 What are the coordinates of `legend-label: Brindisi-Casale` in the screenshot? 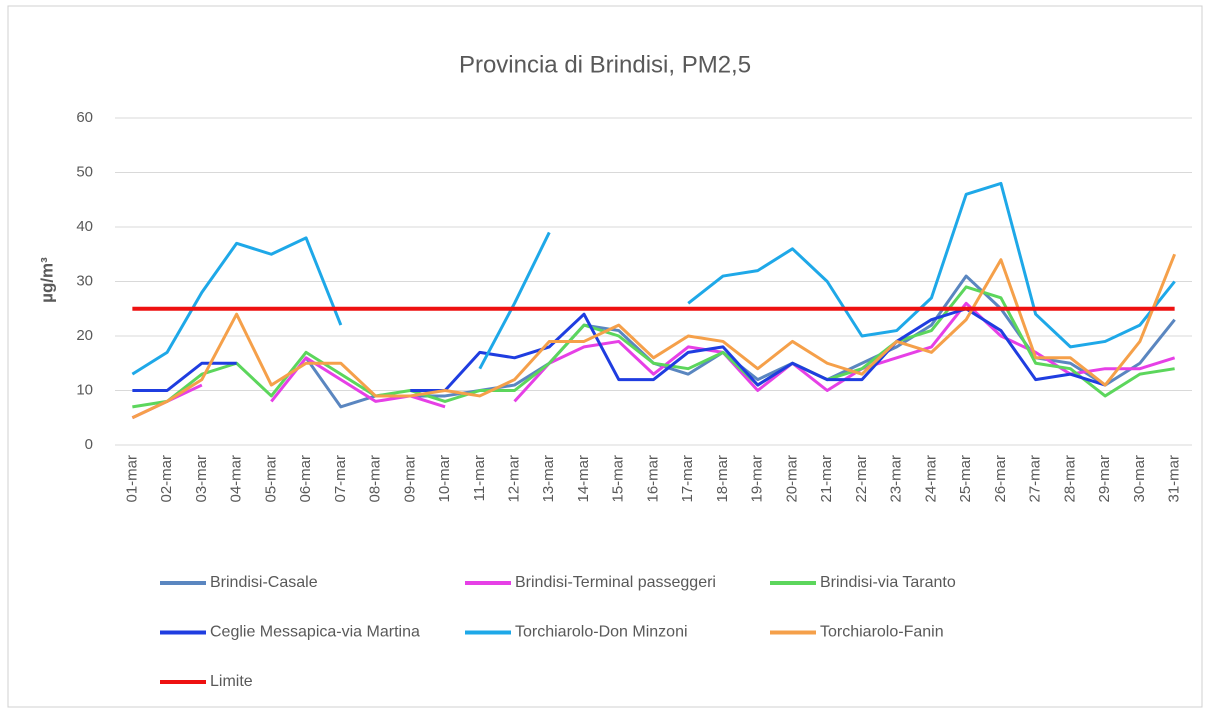 It's located at (264, 582).